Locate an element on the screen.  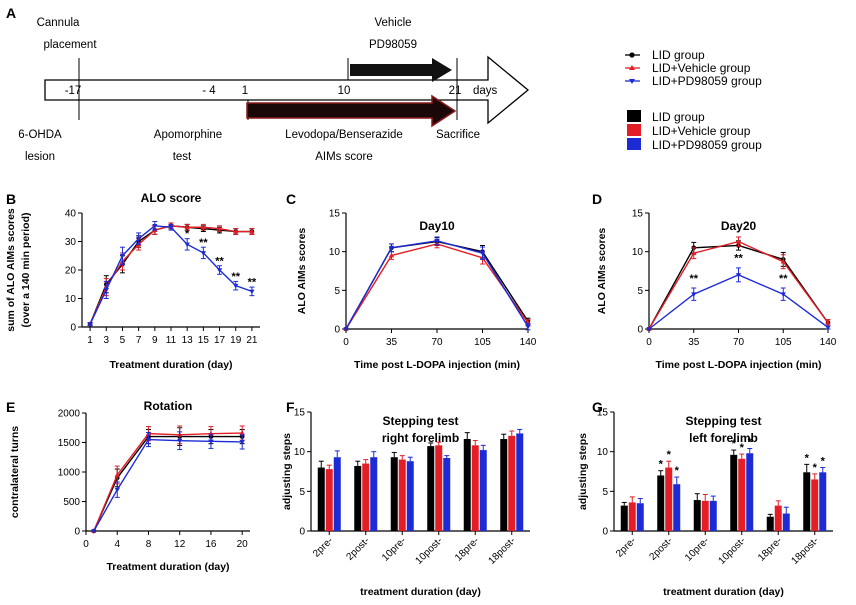
chart-b-series-line-vehicle is located at coordinates (170, 275).